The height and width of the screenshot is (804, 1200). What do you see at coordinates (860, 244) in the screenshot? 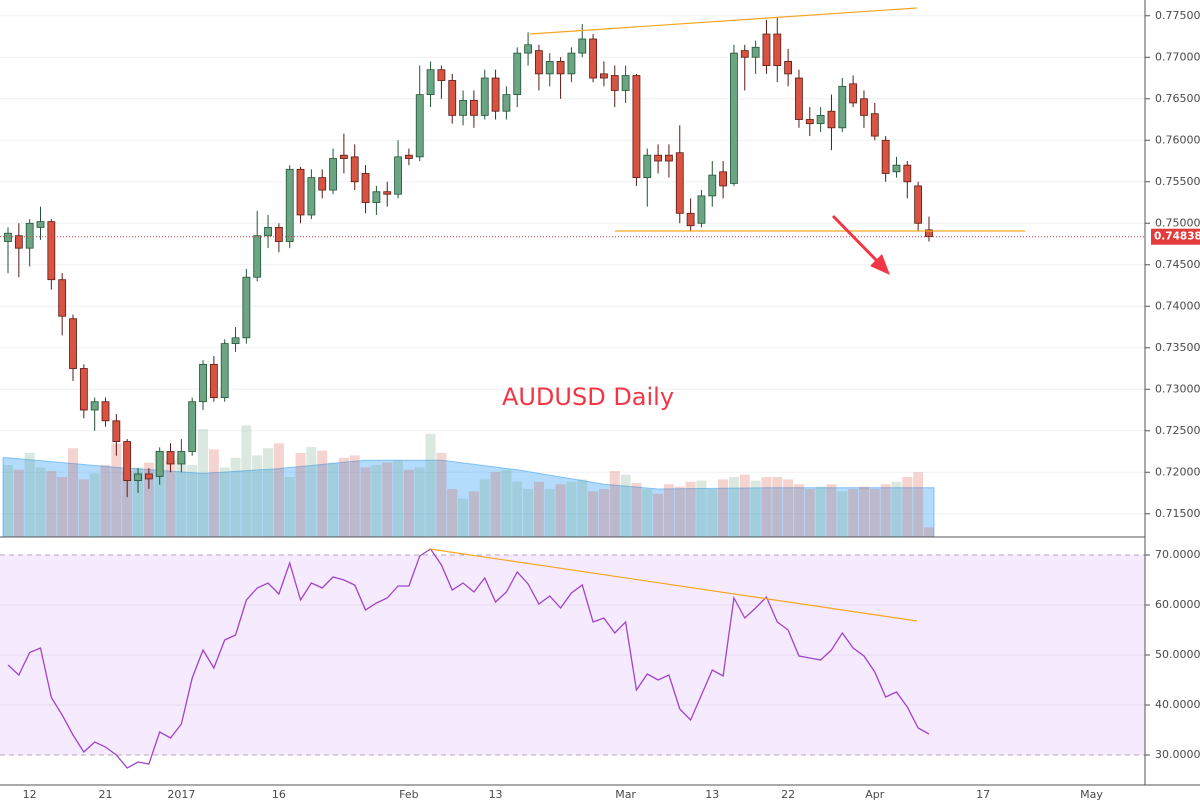
I see `arrow` at bounding box center [860, 244].